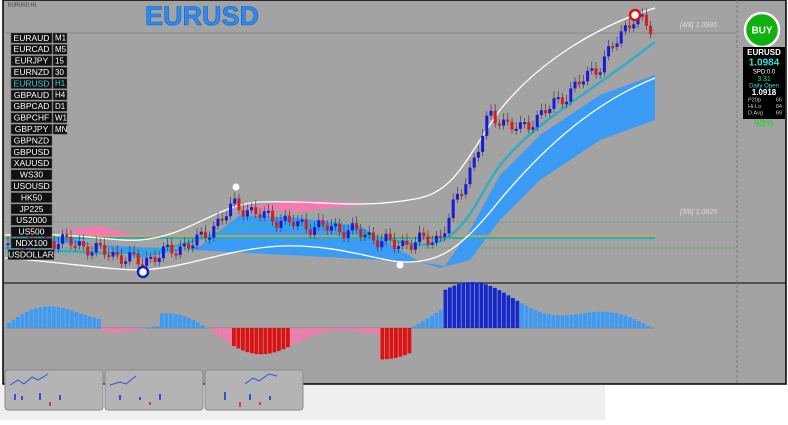 This screenshot has width=788, height=425. What do you see at coordinates (59, 60) in the screenshot?
I see `timeframe: 15` at bounding box center [59, 60].